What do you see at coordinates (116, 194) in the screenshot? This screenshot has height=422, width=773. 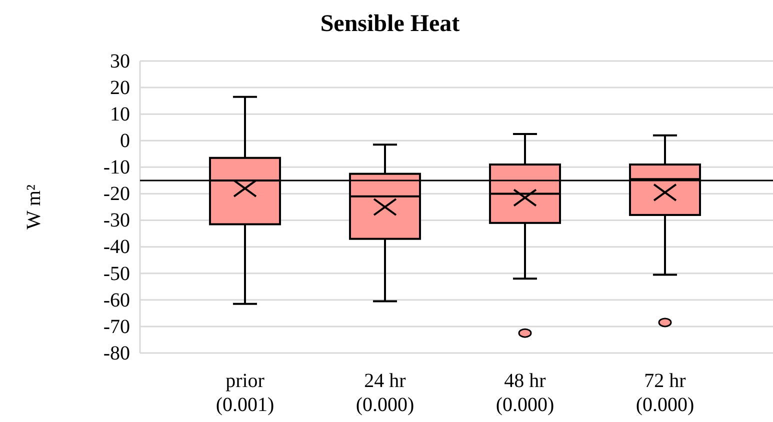 I see `y-tick-label: -20` at bounding box center [116, 194].